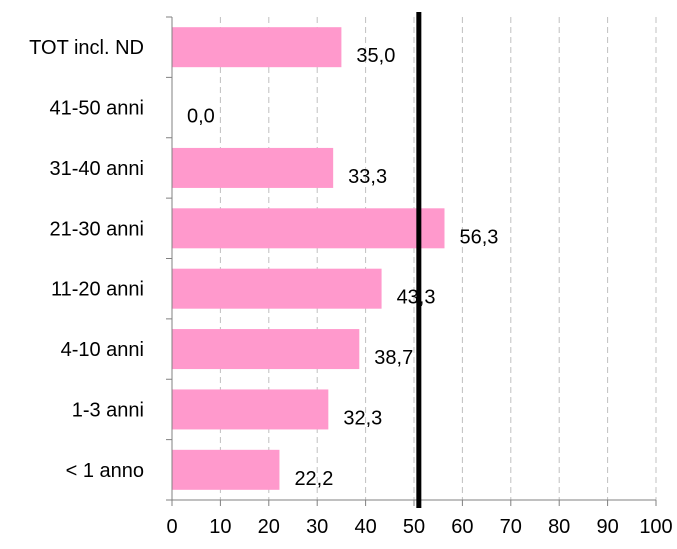 This screenshot has height=549, width=677. I want to click on category-label: < 1 anno, so click(105, 471).